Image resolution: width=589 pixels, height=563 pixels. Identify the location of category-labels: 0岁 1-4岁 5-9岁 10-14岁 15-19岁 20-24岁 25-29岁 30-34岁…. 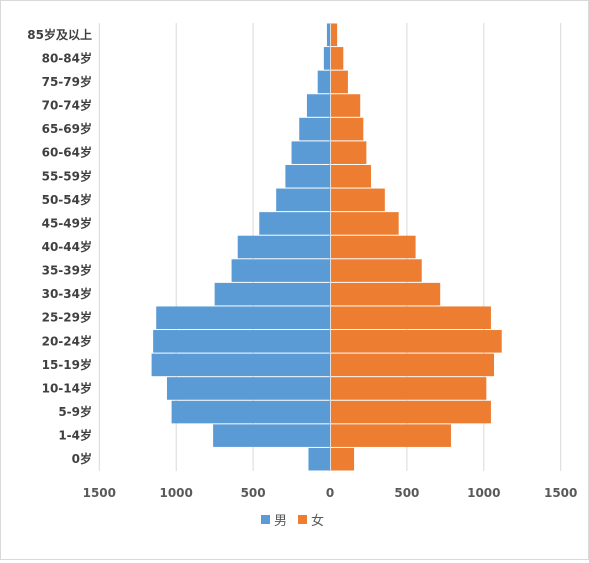
(59, 246).